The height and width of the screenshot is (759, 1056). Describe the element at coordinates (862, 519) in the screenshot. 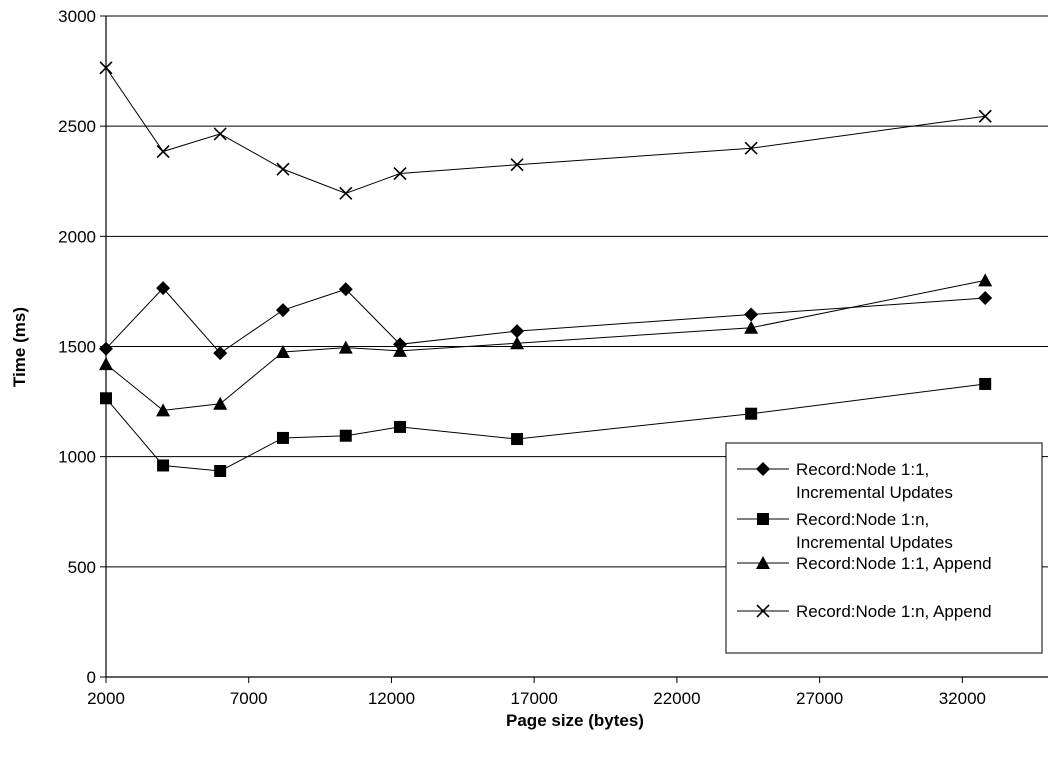

I see `legend-label: Record:Node 1:n,` at that location.